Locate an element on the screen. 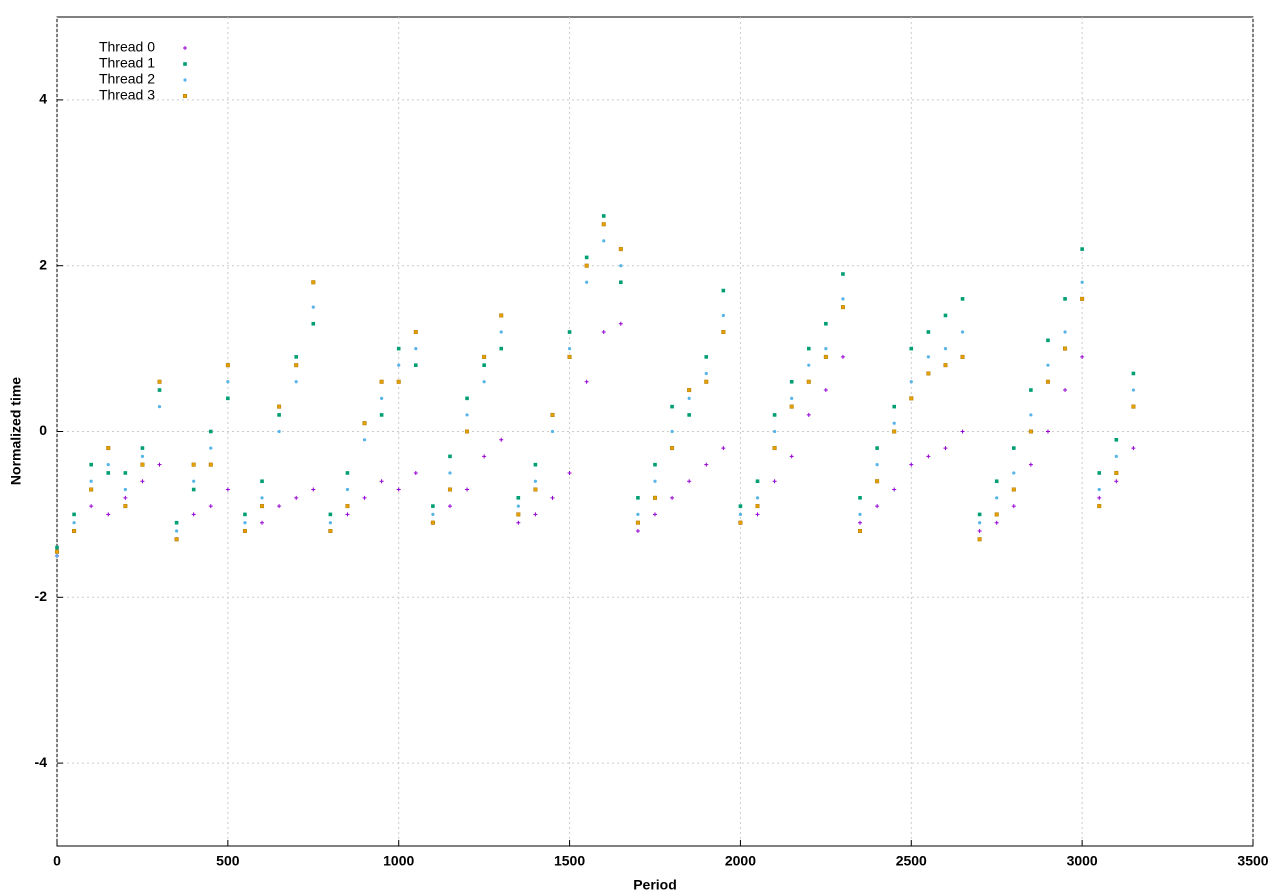  x-tick-label: 0 is located at coordinates (57, 861).